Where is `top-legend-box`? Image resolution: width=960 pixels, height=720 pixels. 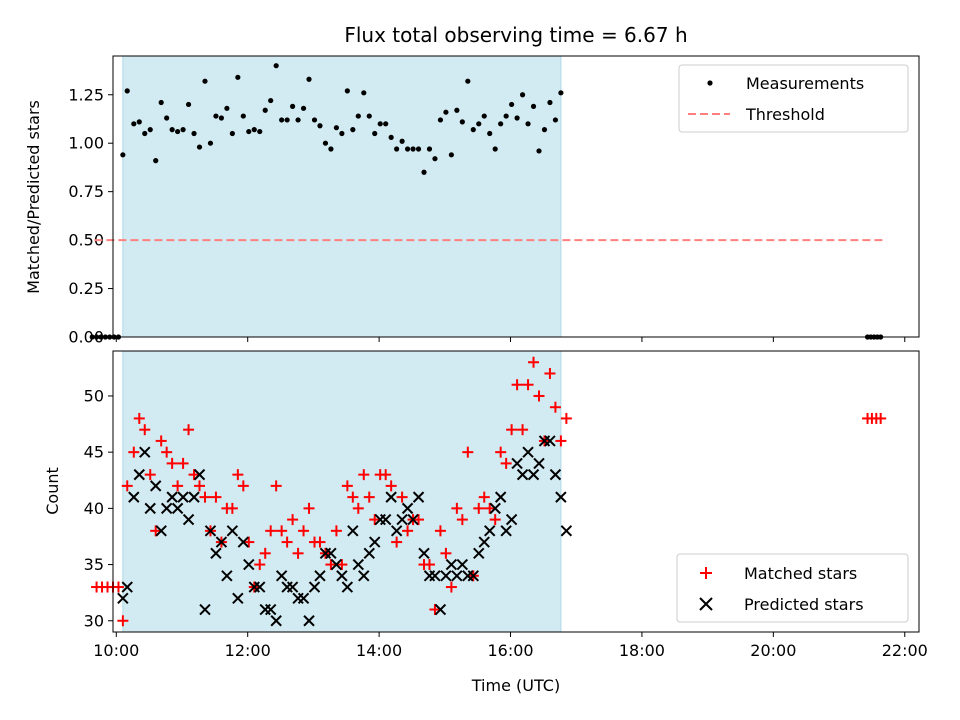
top-legend-box is located at coordinates (793, 98).